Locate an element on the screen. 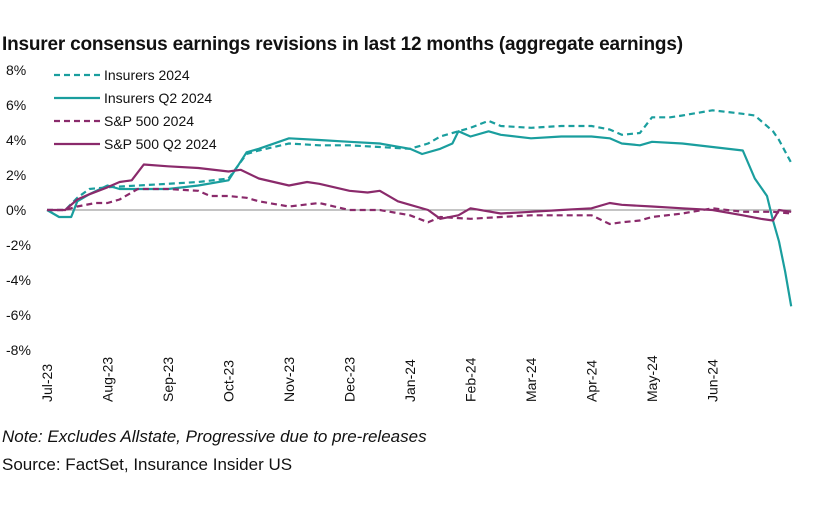  x-tick-label: Apr-24 is located at coordinates (592, 381).